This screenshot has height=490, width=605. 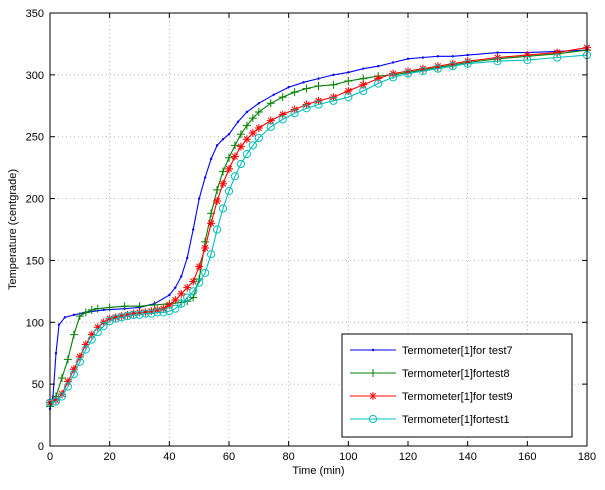 I want to click on legend-swatch-marker, so click(x=373, y=350).